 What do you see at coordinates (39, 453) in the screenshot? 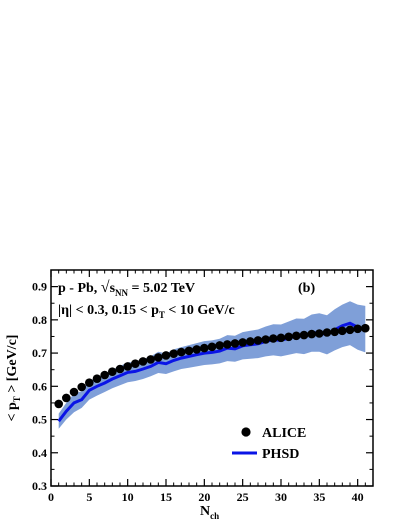
I see `y-tick-label: 0.4` at bounding box center [39, 453].